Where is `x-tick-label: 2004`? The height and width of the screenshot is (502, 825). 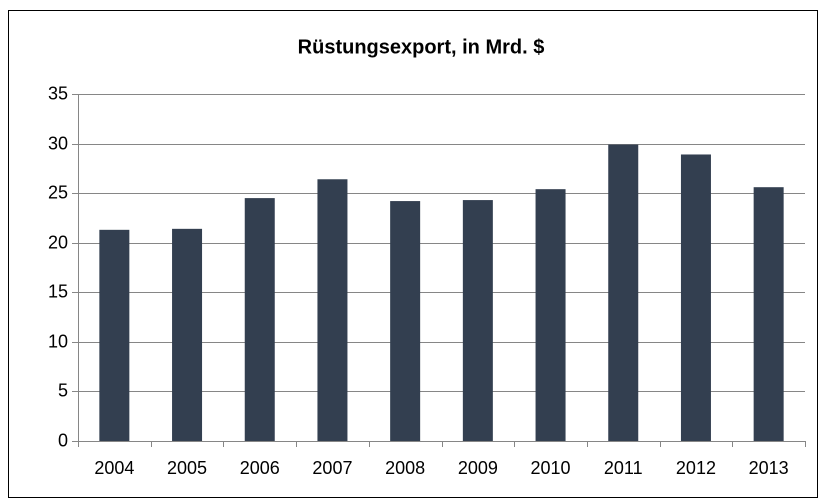
x-tick-label: 2004 is located at coordinates (114, 468).